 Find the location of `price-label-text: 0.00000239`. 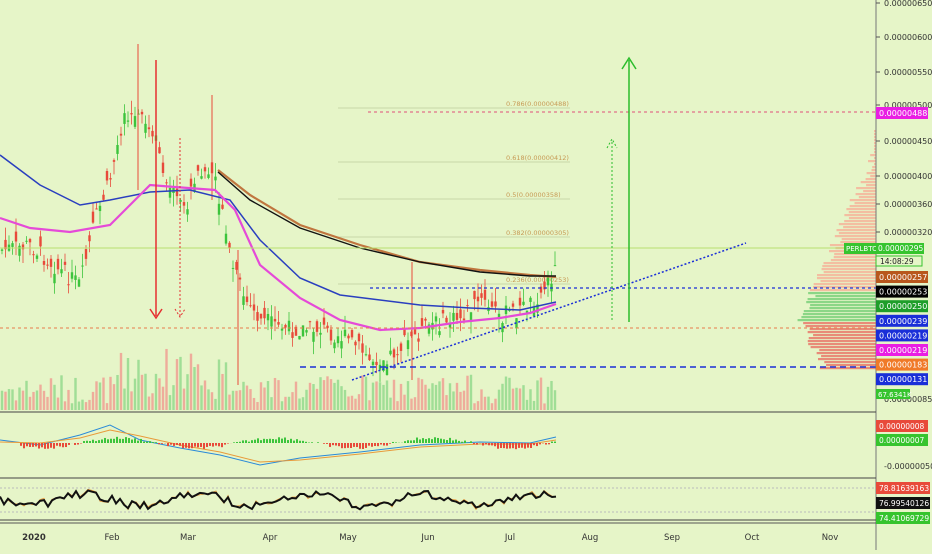

price-label-text: 0.00000239 is located at coordinates (903, 321).